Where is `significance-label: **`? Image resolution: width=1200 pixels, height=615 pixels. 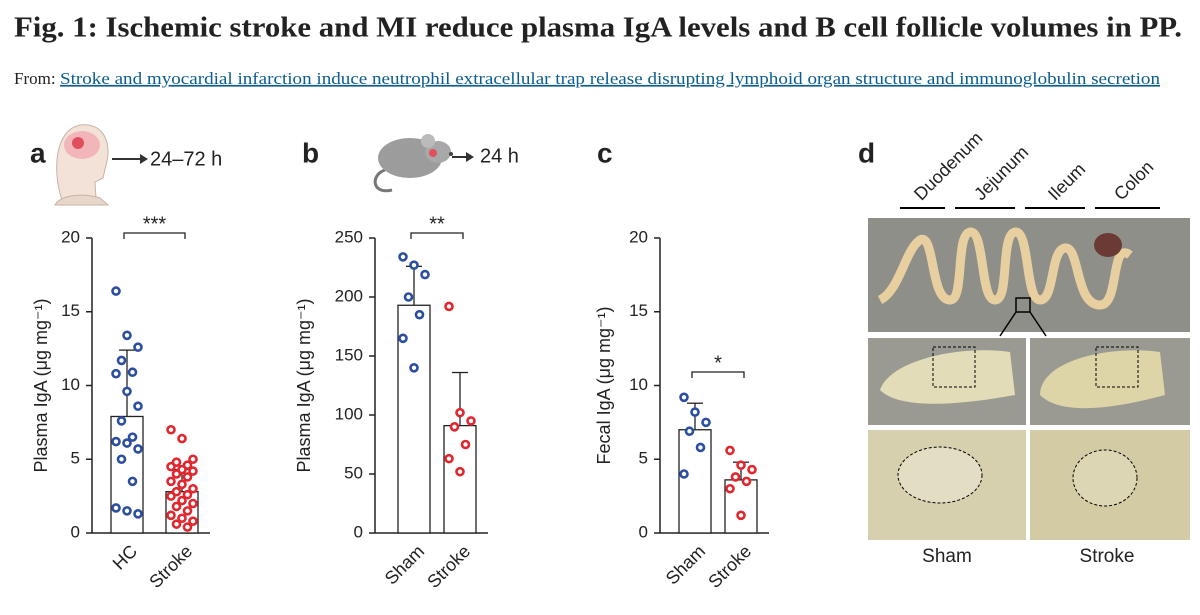
significance-label: ** is located at coordinates (437, 224).